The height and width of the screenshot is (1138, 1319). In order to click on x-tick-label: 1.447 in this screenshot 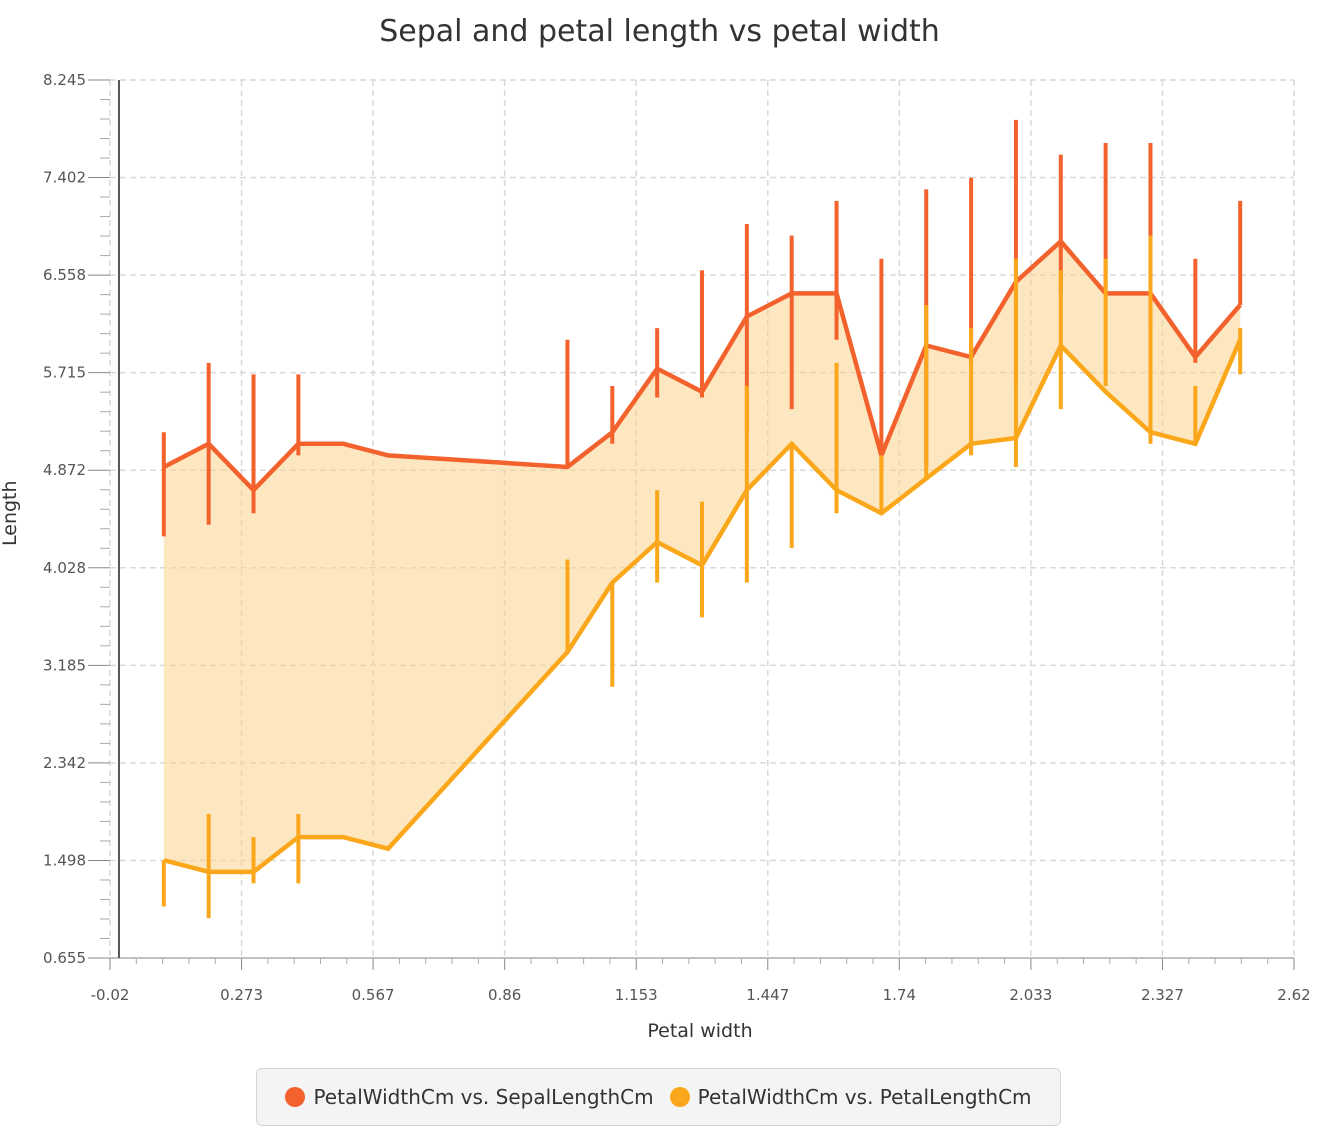, I will do `click(767, 995)`.